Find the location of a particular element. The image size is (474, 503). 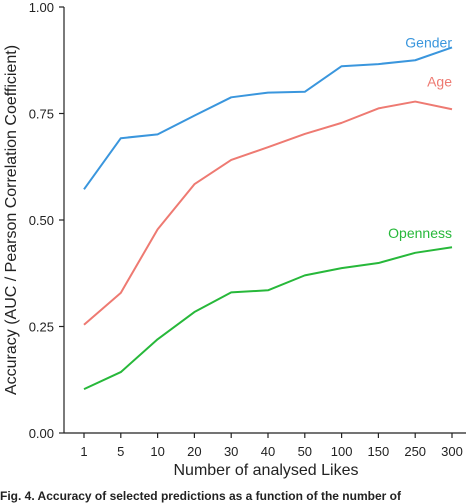

x-tick-label: 10 is located at coordinates (157, 451).